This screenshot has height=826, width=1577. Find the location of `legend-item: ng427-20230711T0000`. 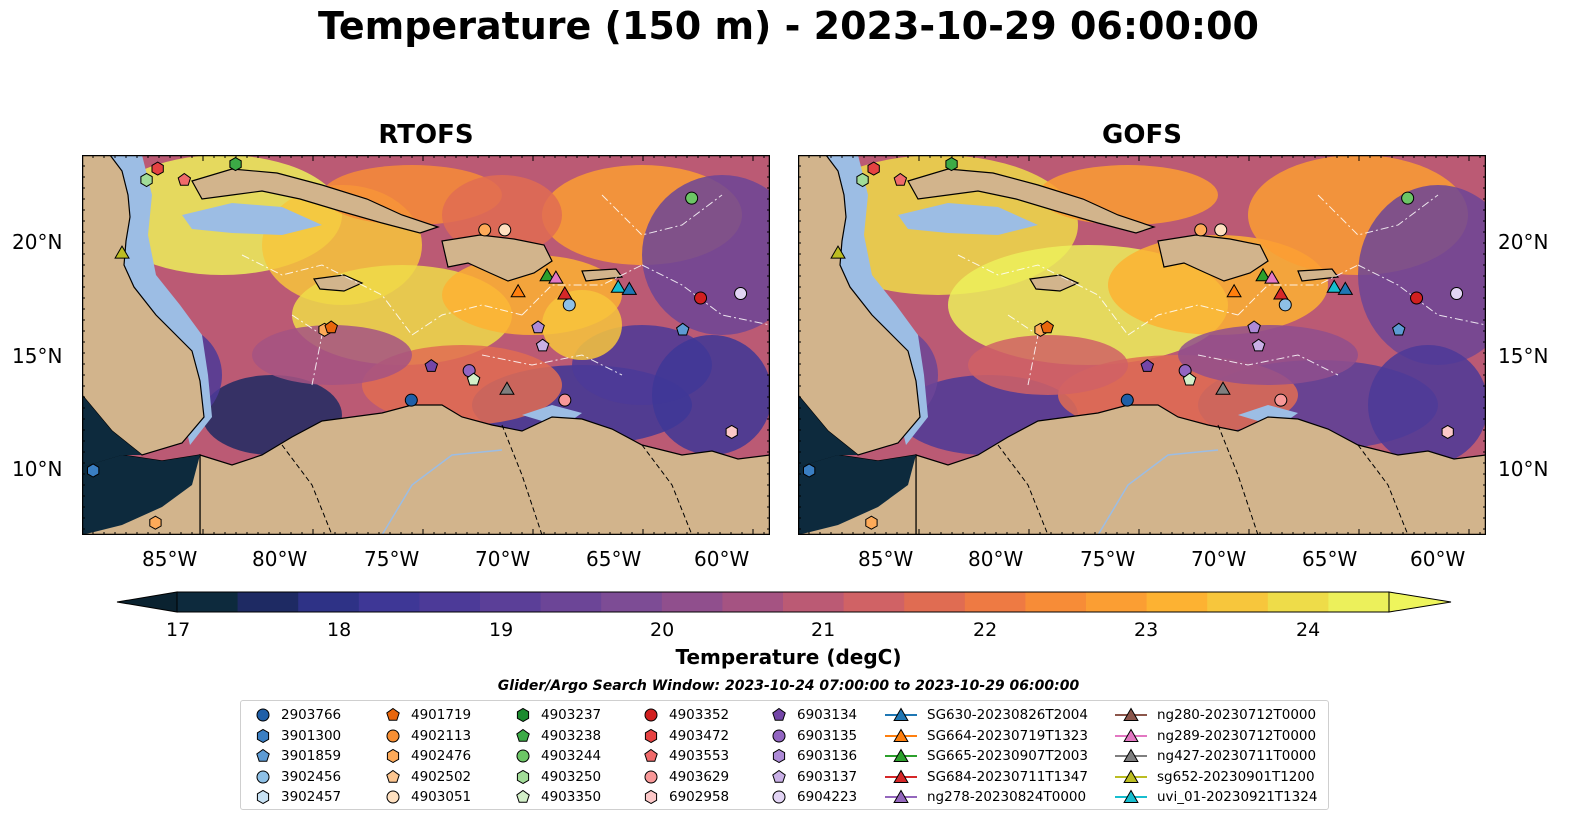

legend-item: ng427-20230711T0000 is located at coordinates (1214, 756).